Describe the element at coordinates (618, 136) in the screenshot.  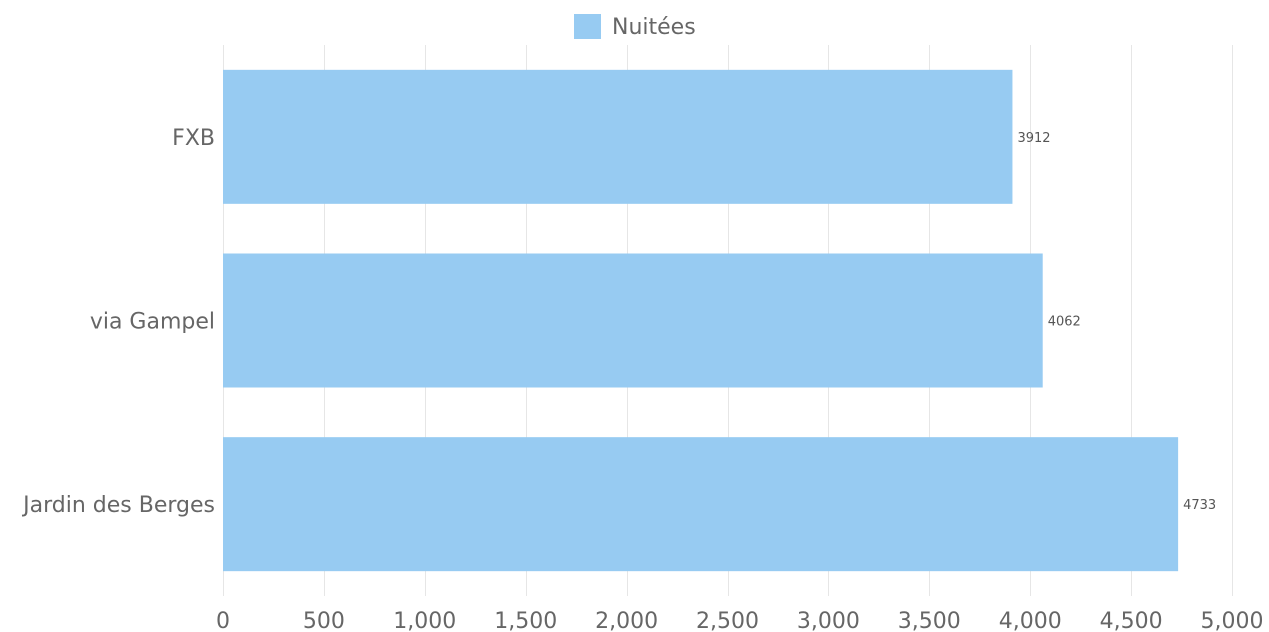
I see `bar-fxb` at that location.